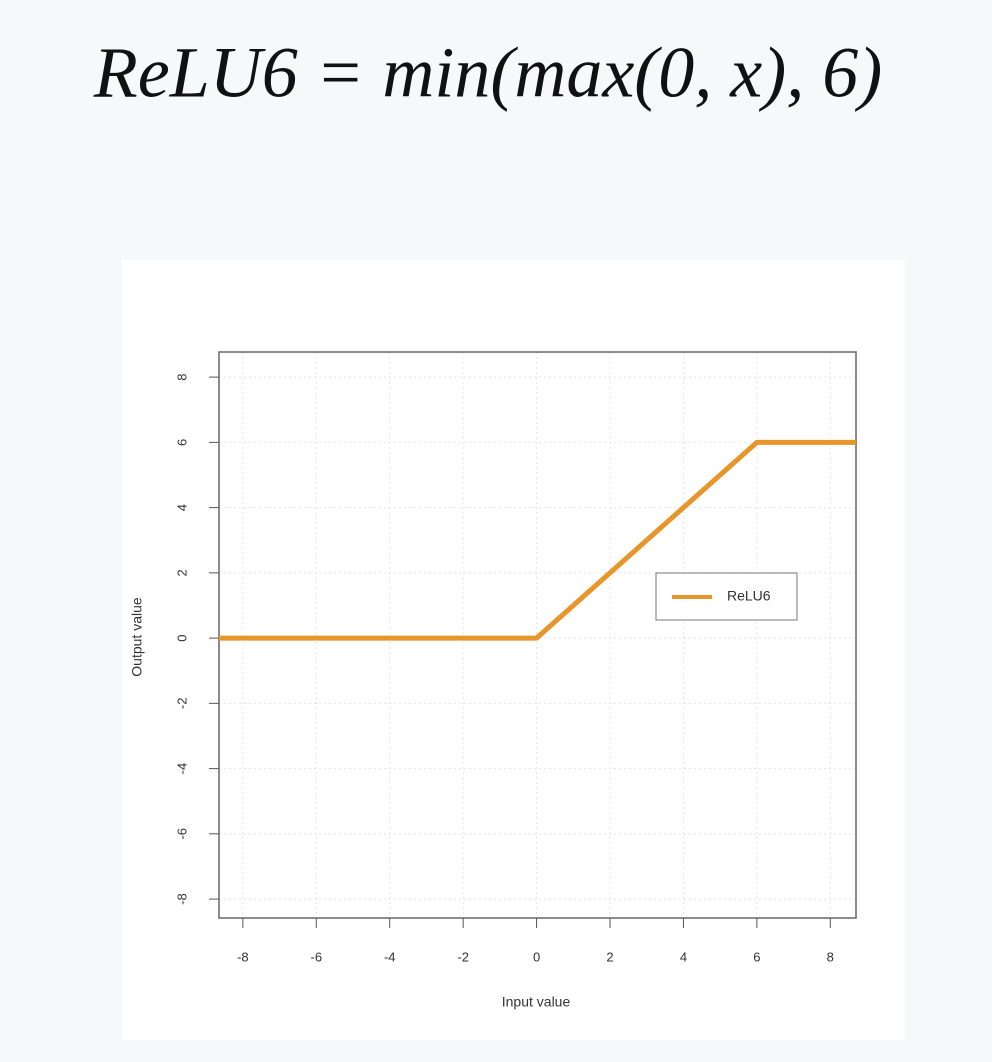  Describe the element at coordinates (830, 956) in the screenshot. I see `x-tick-label: 8` at that location.